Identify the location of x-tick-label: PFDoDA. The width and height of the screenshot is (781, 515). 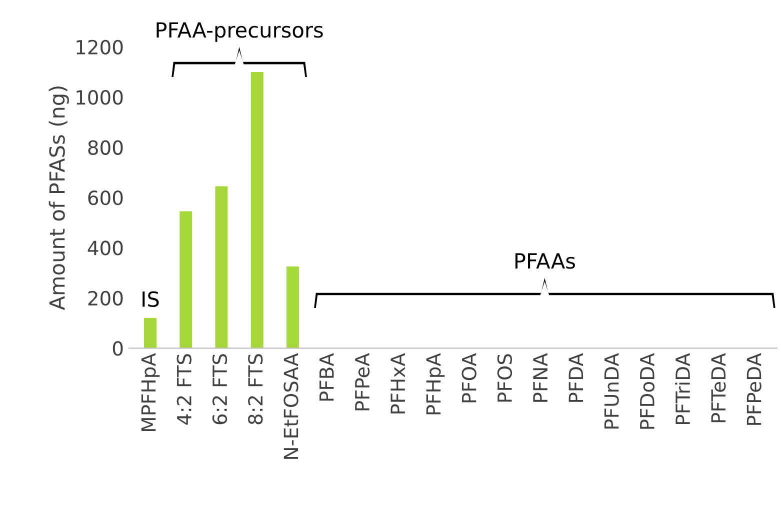
(647, 391).